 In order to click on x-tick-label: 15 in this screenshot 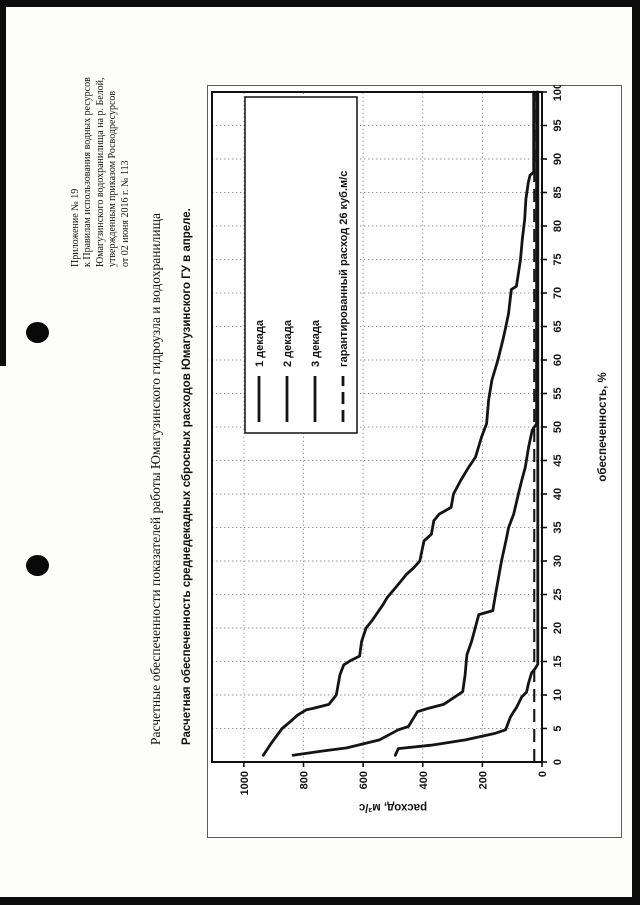, I will do `click(558, 661)`.